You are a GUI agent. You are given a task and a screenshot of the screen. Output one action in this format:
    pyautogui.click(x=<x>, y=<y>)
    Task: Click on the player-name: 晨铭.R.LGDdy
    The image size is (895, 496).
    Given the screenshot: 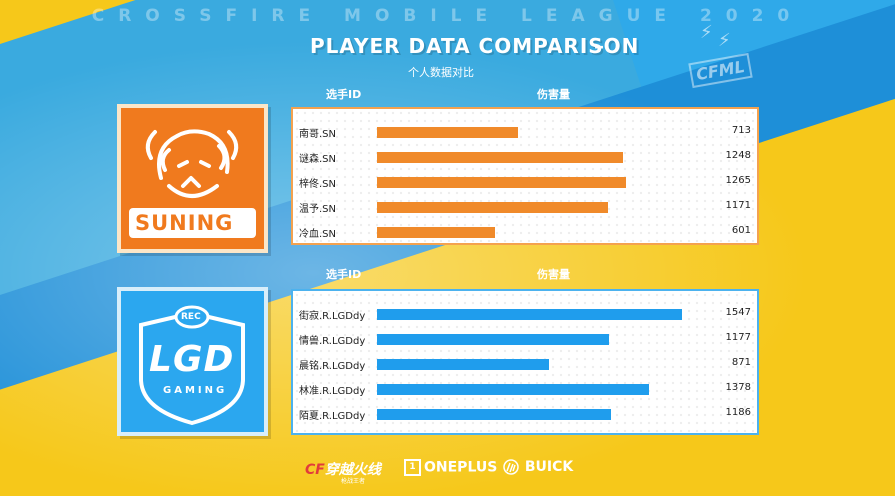 What is the action you would take?
    pyautogui.click(x=332, y=366)
    